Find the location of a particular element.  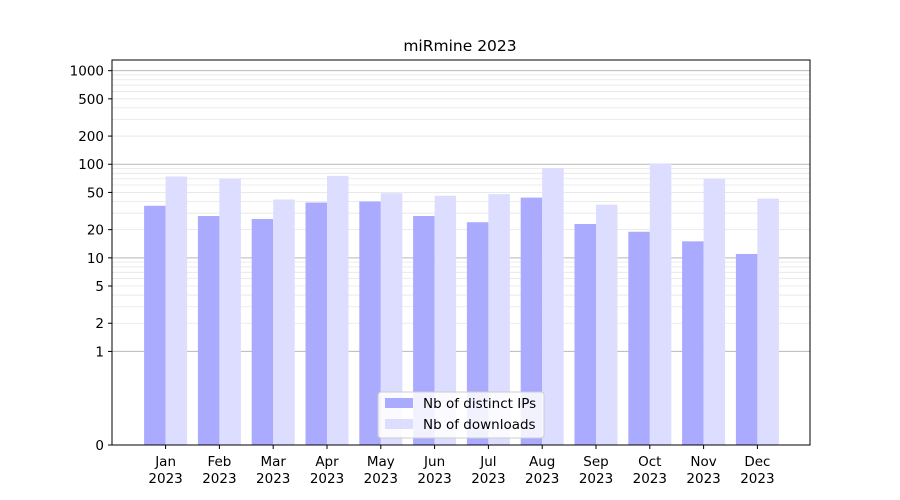

y-tick-label: 50 is located at coordinates (95, 193).